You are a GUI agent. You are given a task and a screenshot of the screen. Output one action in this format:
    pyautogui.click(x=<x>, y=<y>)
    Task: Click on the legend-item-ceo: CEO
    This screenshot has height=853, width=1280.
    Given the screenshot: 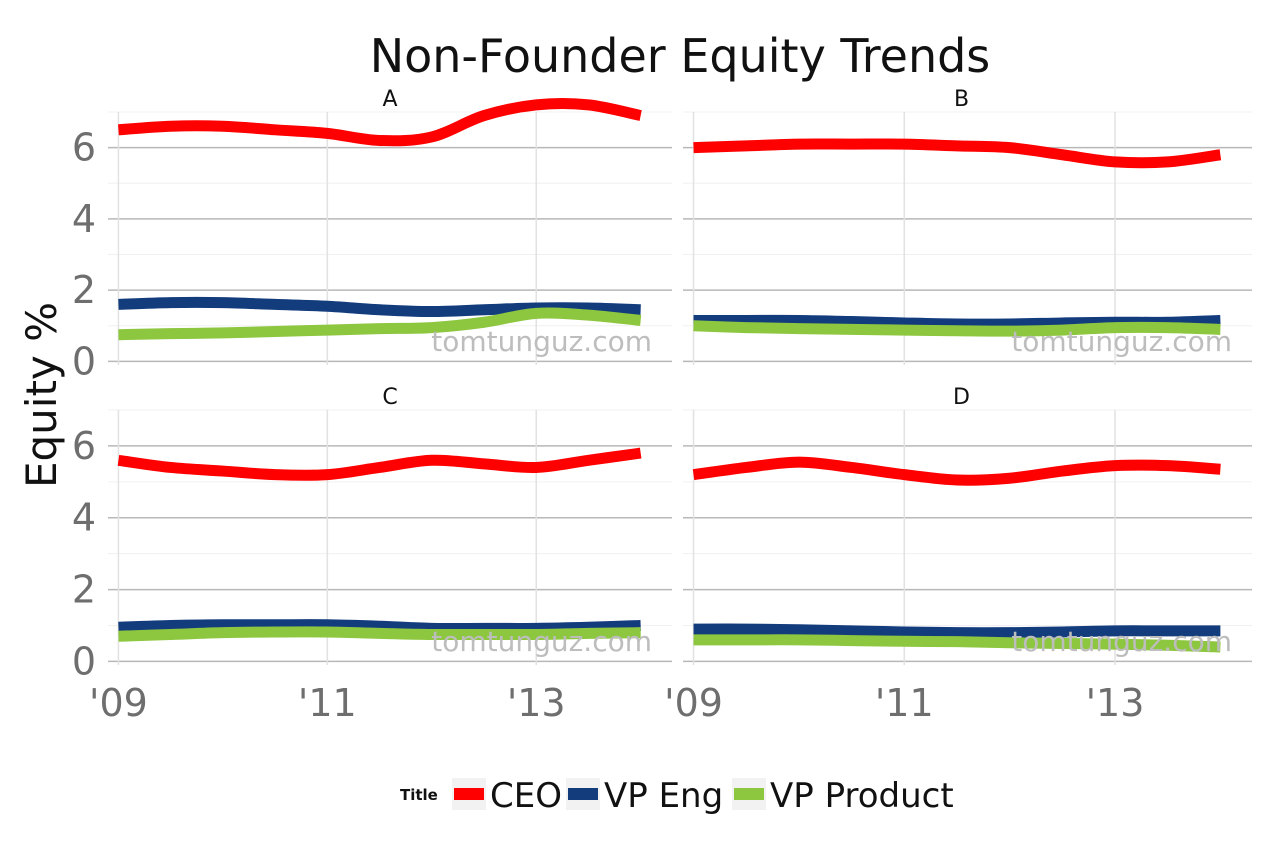 What is the action you would take?
    pyautogui.click(x=507, y=796)
    